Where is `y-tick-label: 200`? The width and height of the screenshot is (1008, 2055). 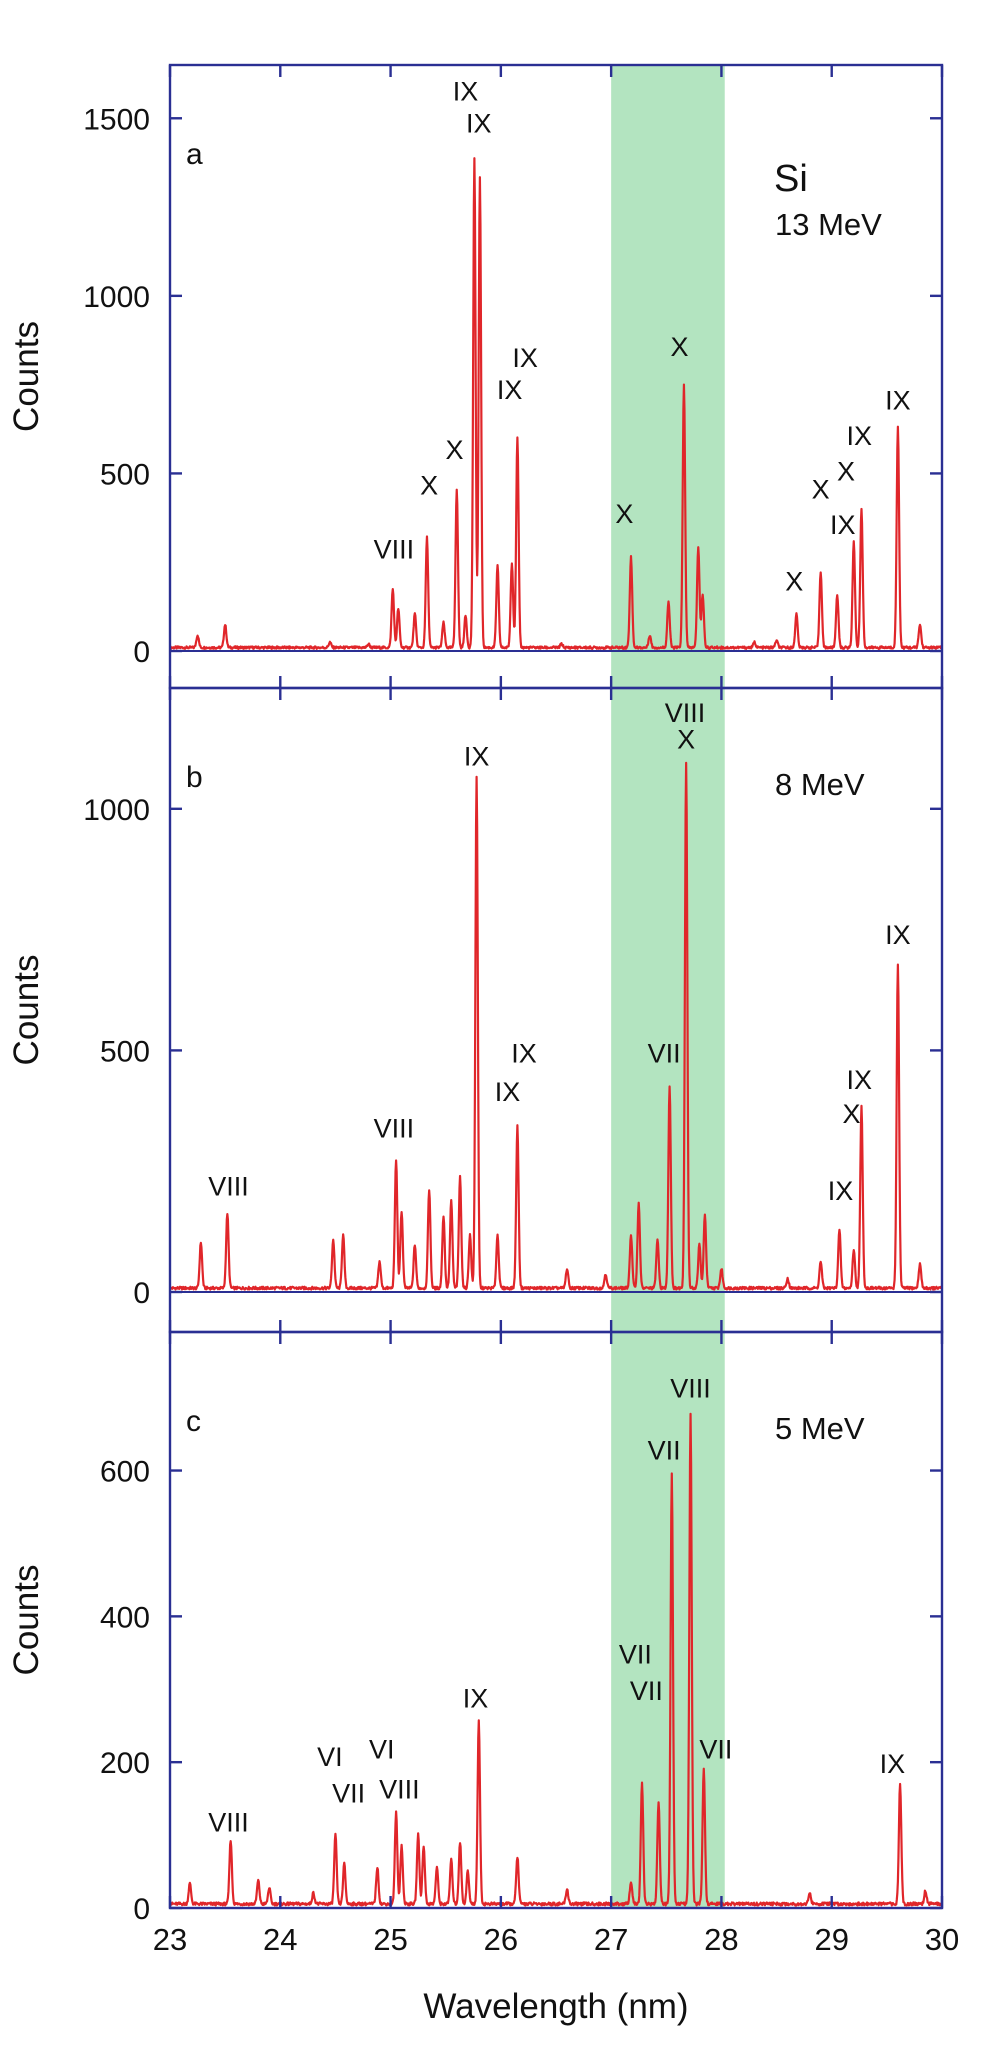
y-tick-label: 200 is located at coordinates (125, 1763).